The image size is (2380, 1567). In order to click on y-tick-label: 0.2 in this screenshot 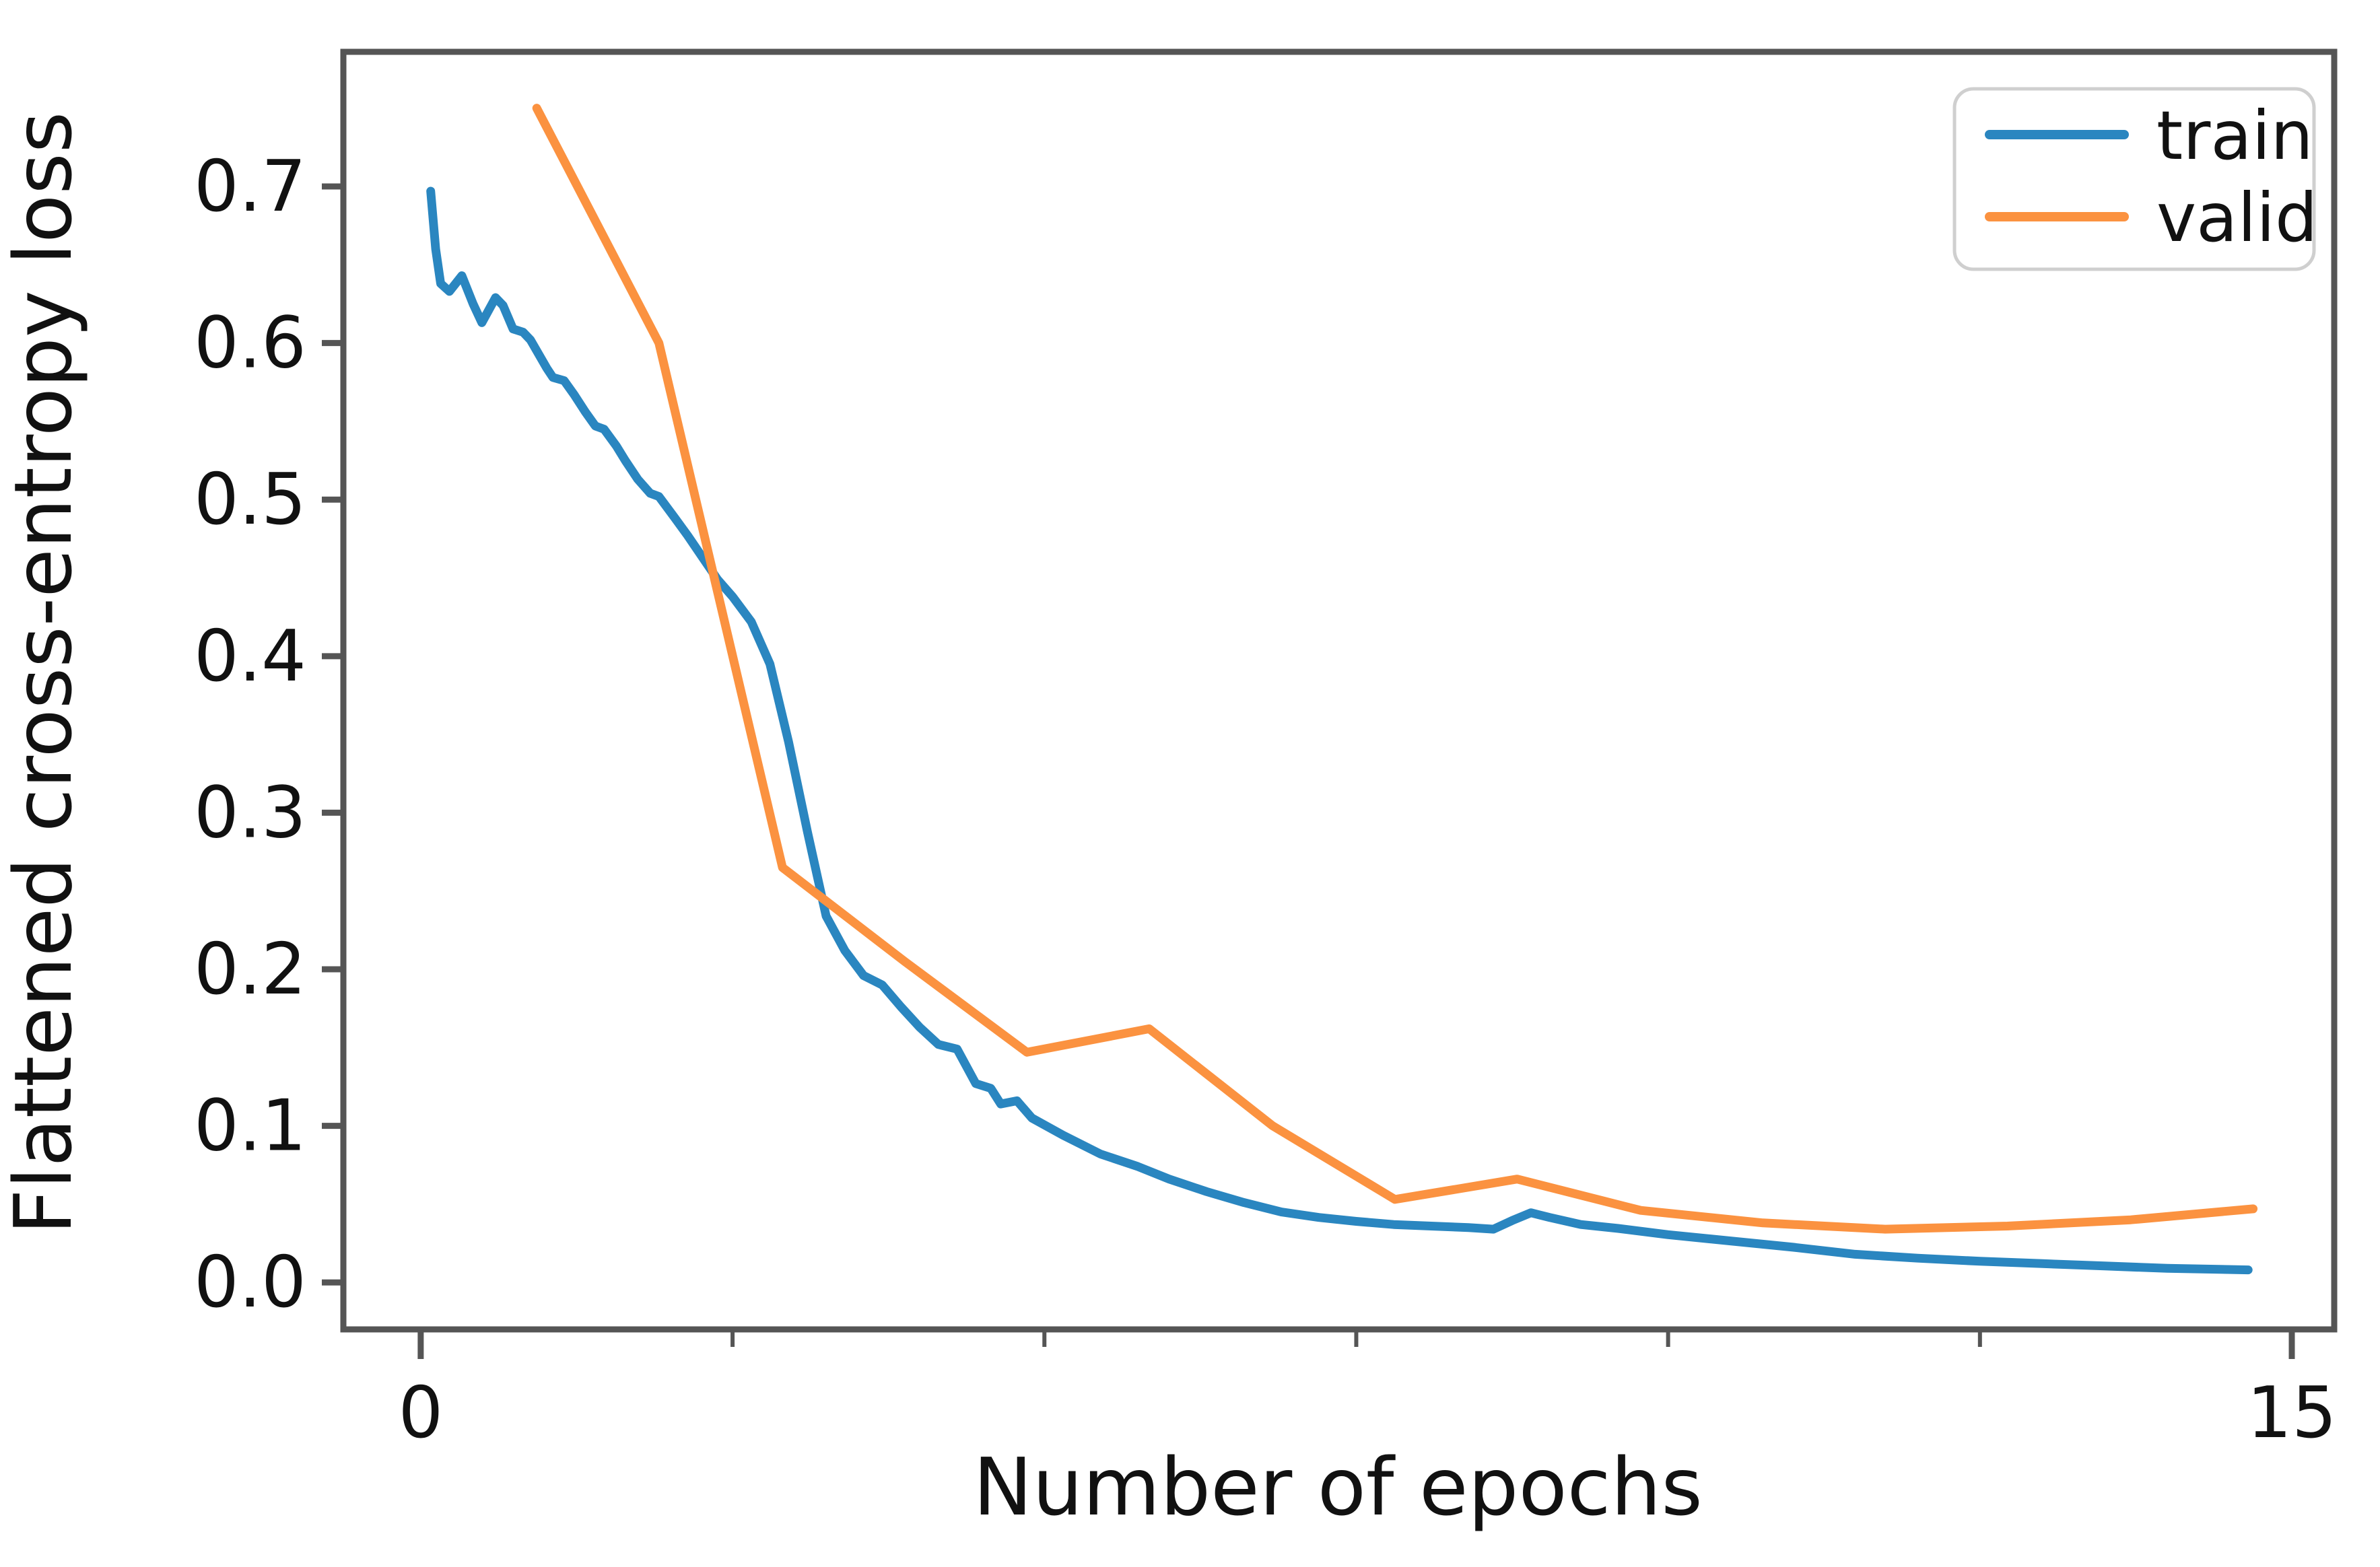, I will do `click(250, 969)`.